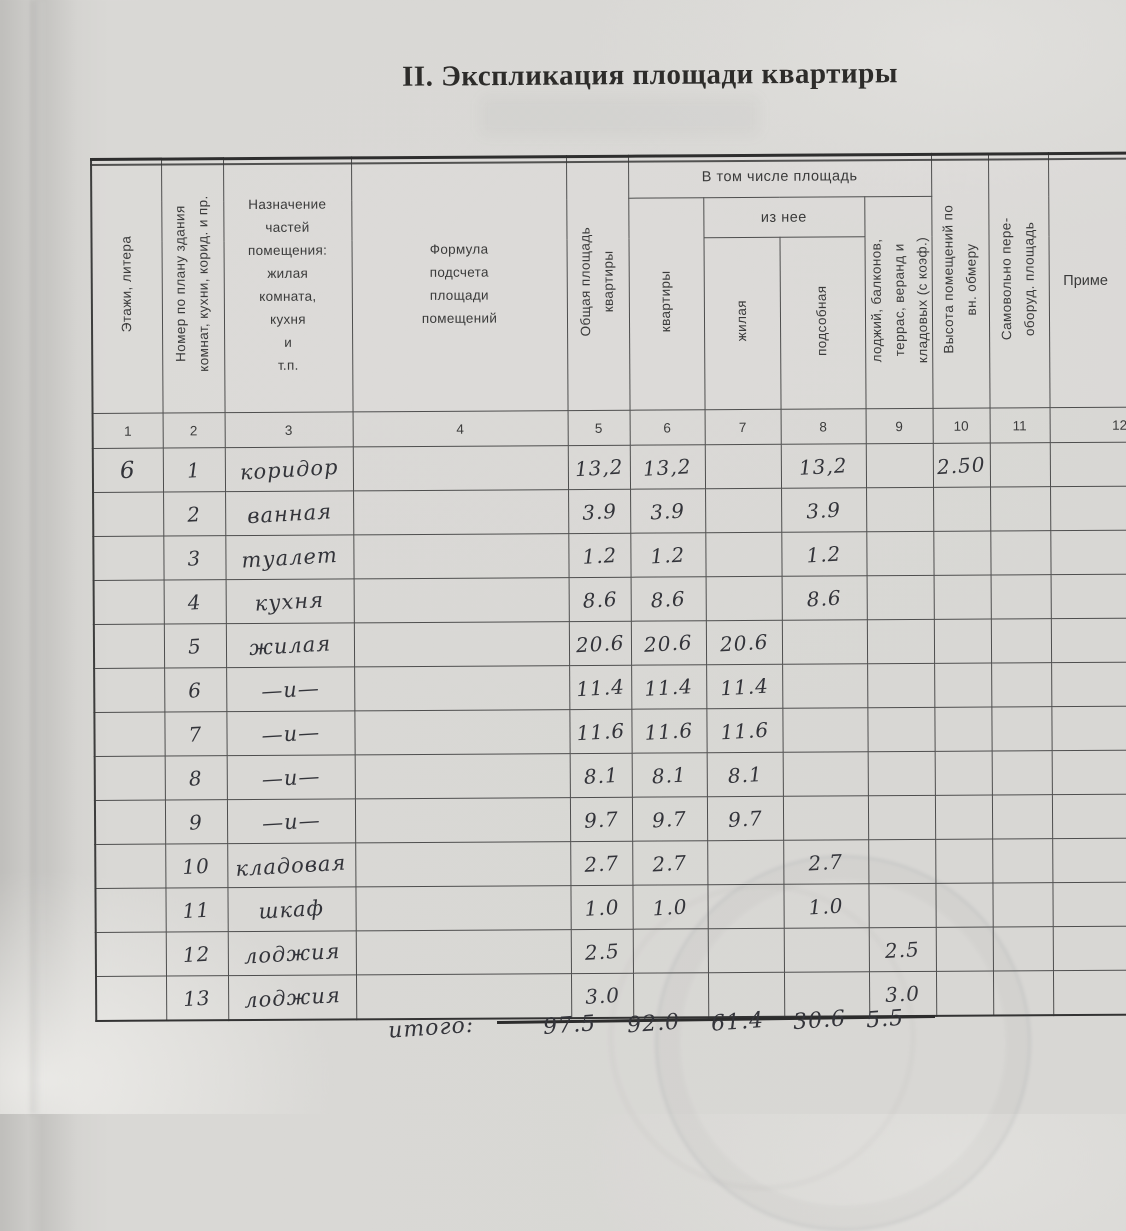 The width and height of the screenshot is (1126, 1231). I want to click on cell-apartment-area: 11.4, so click(669, 687).